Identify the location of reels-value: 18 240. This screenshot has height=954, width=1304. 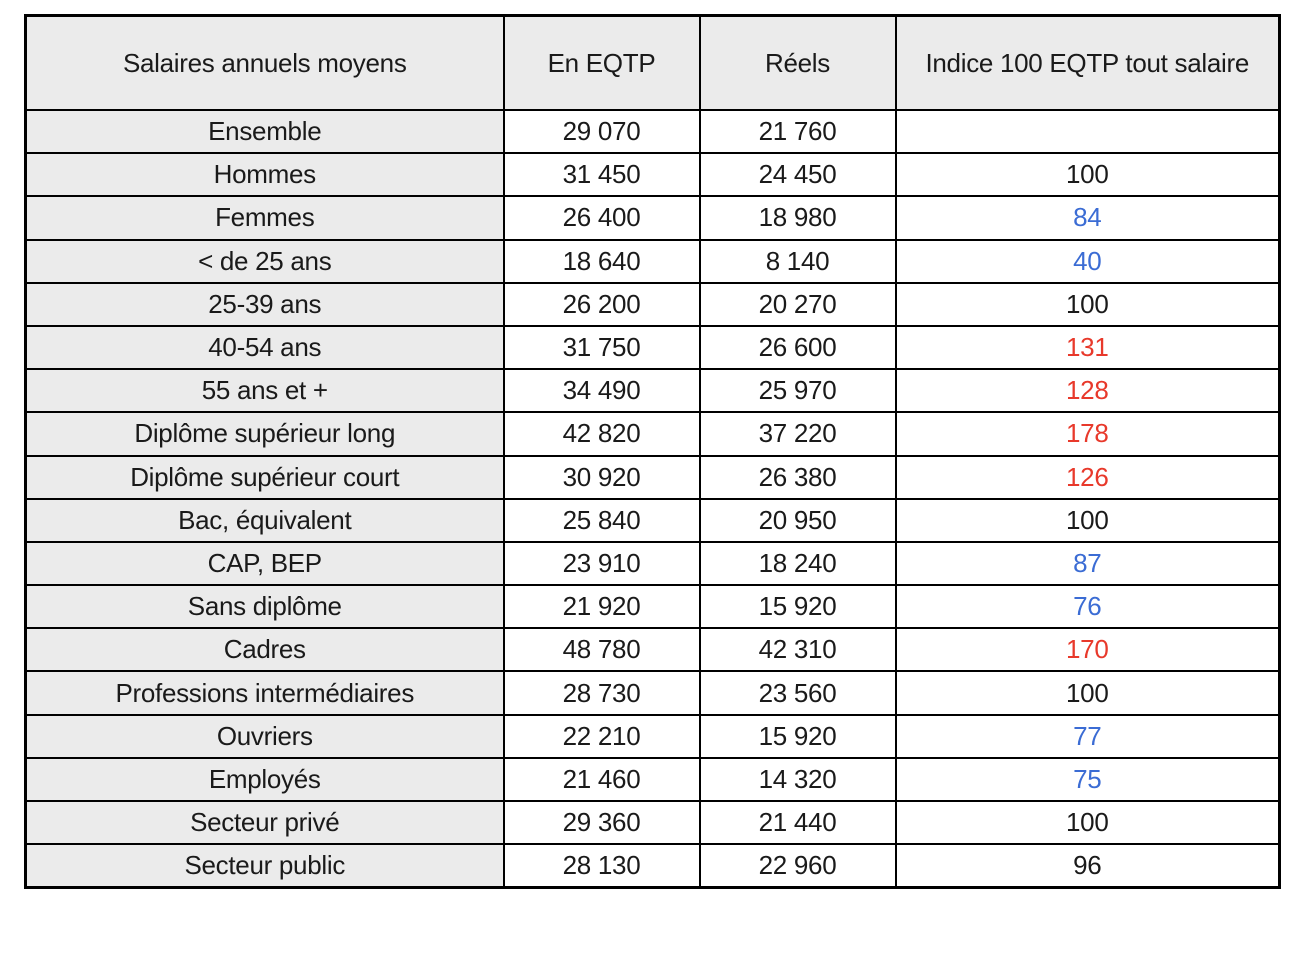
(797, 563).